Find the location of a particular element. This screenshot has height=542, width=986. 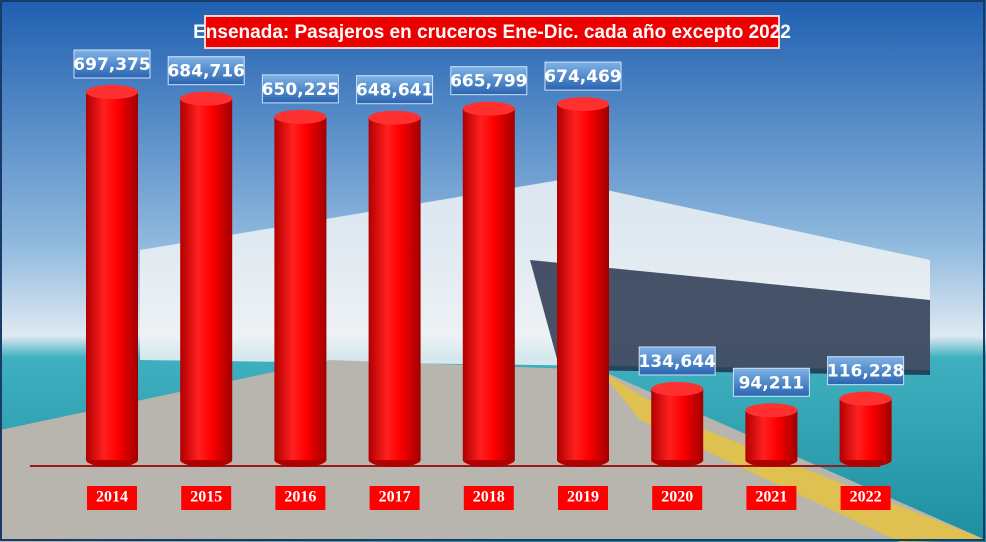

value-label: 697,375 is located at coordinates (111, 65).